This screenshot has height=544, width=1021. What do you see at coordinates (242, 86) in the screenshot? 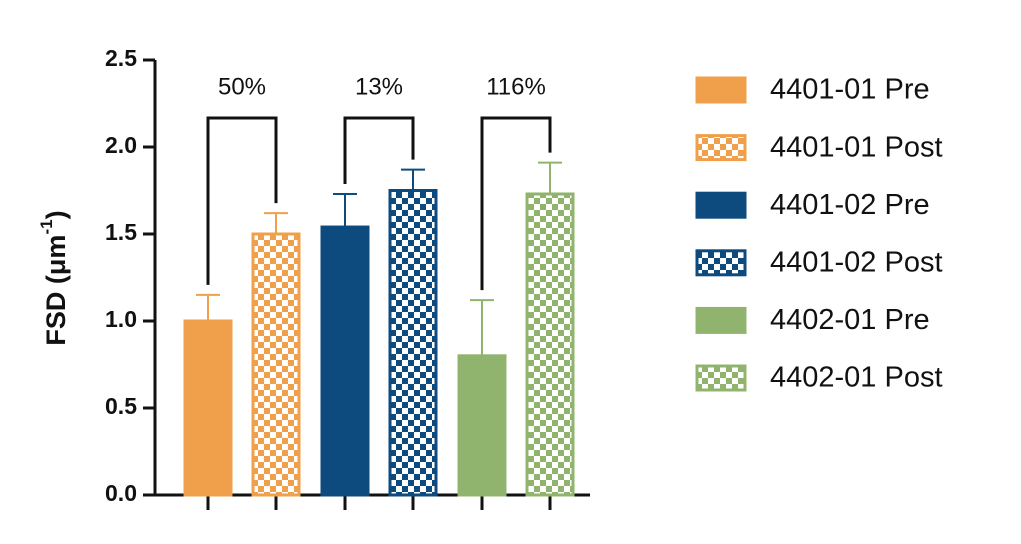
I see `annotation: 50%` at bounding box center [242, 86].